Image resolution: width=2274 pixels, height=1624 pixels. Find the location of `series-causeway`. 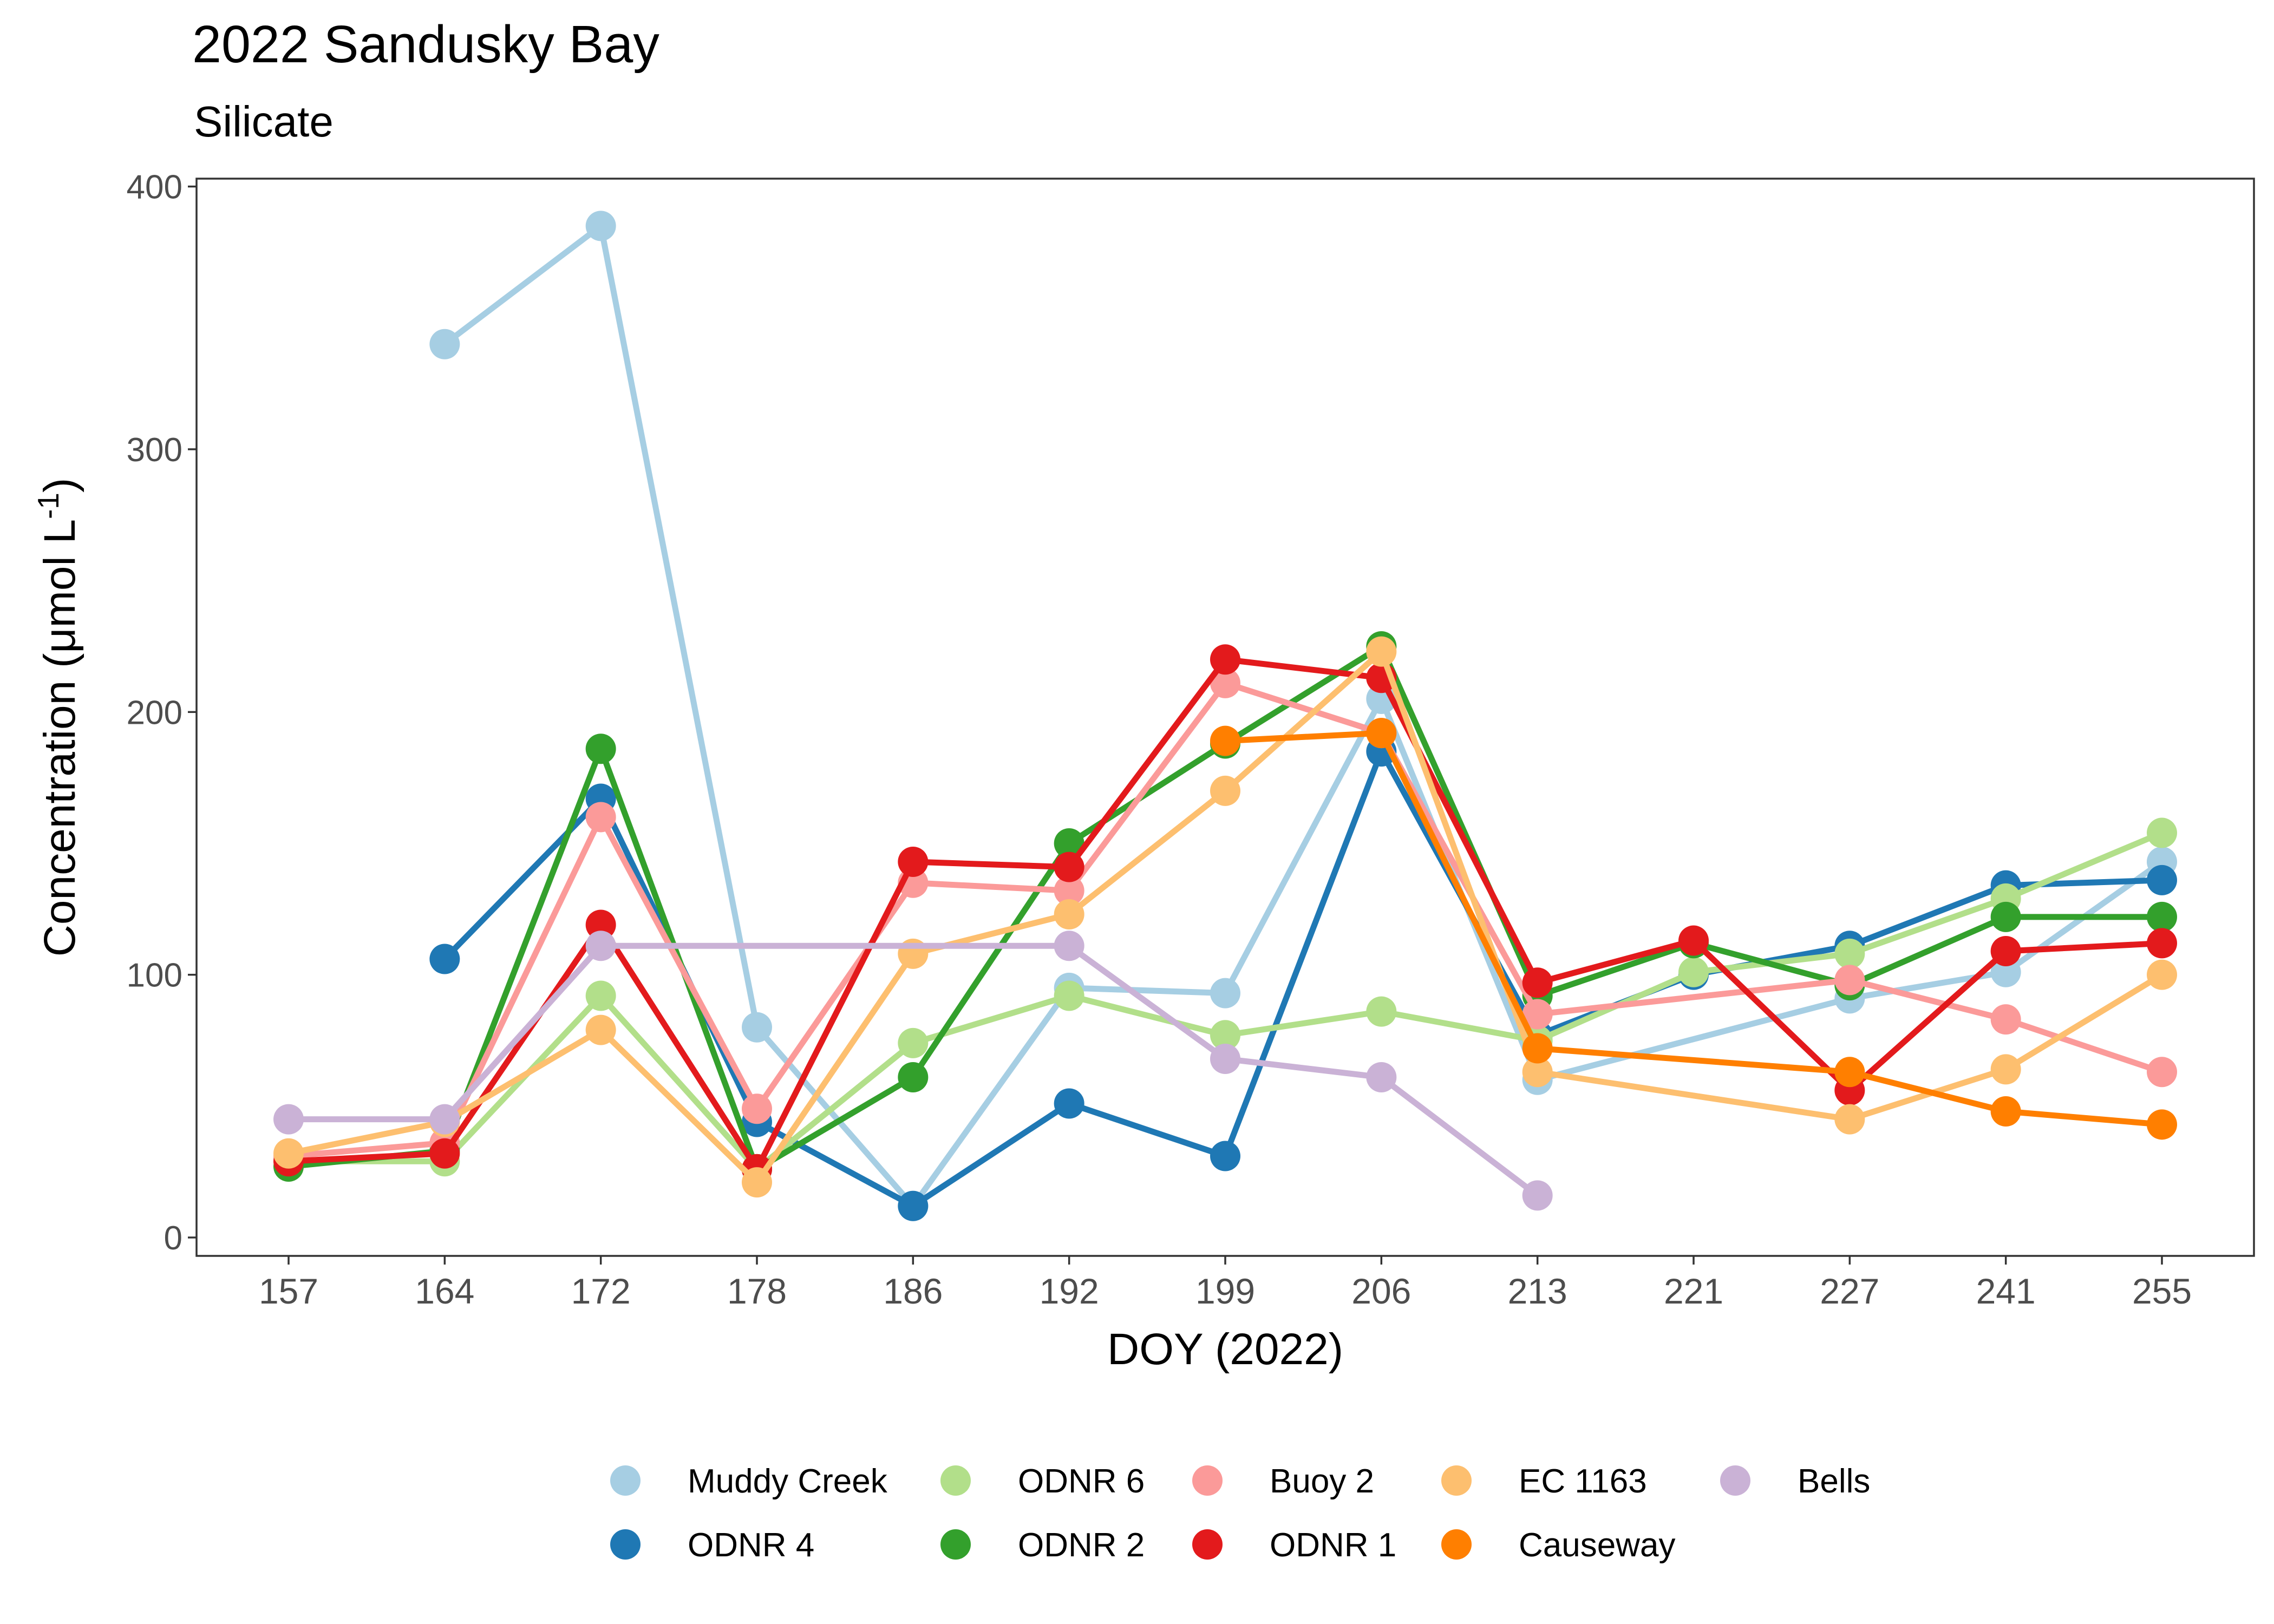

series-causeway is located at coordinates (1694, 929).